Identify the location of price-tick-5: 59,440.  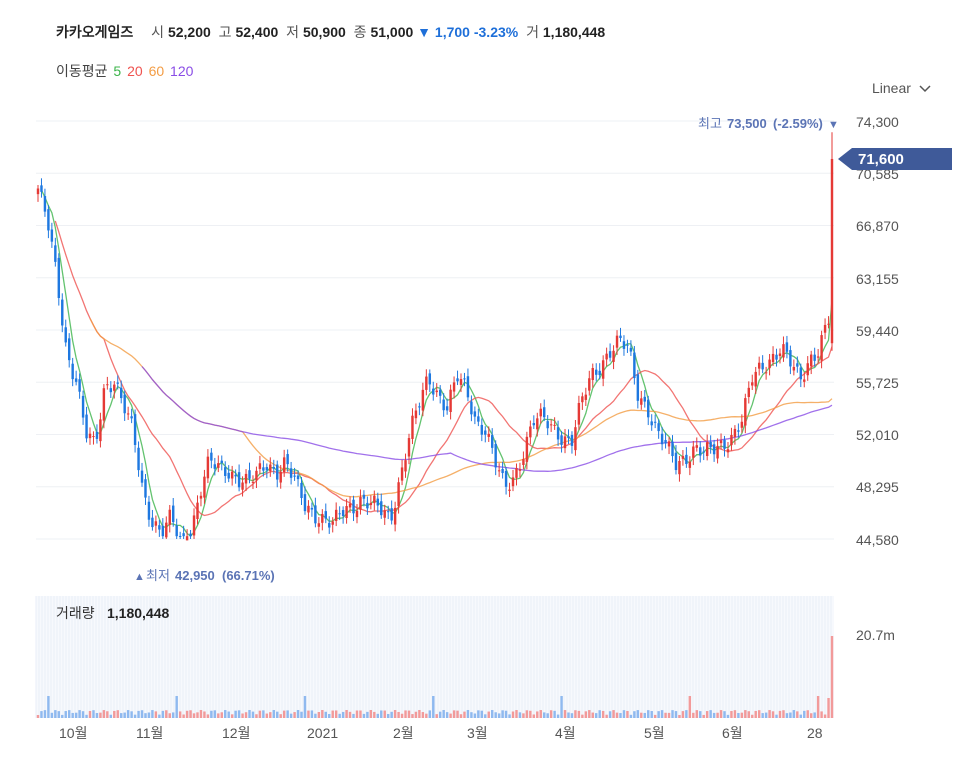
(877, 331).